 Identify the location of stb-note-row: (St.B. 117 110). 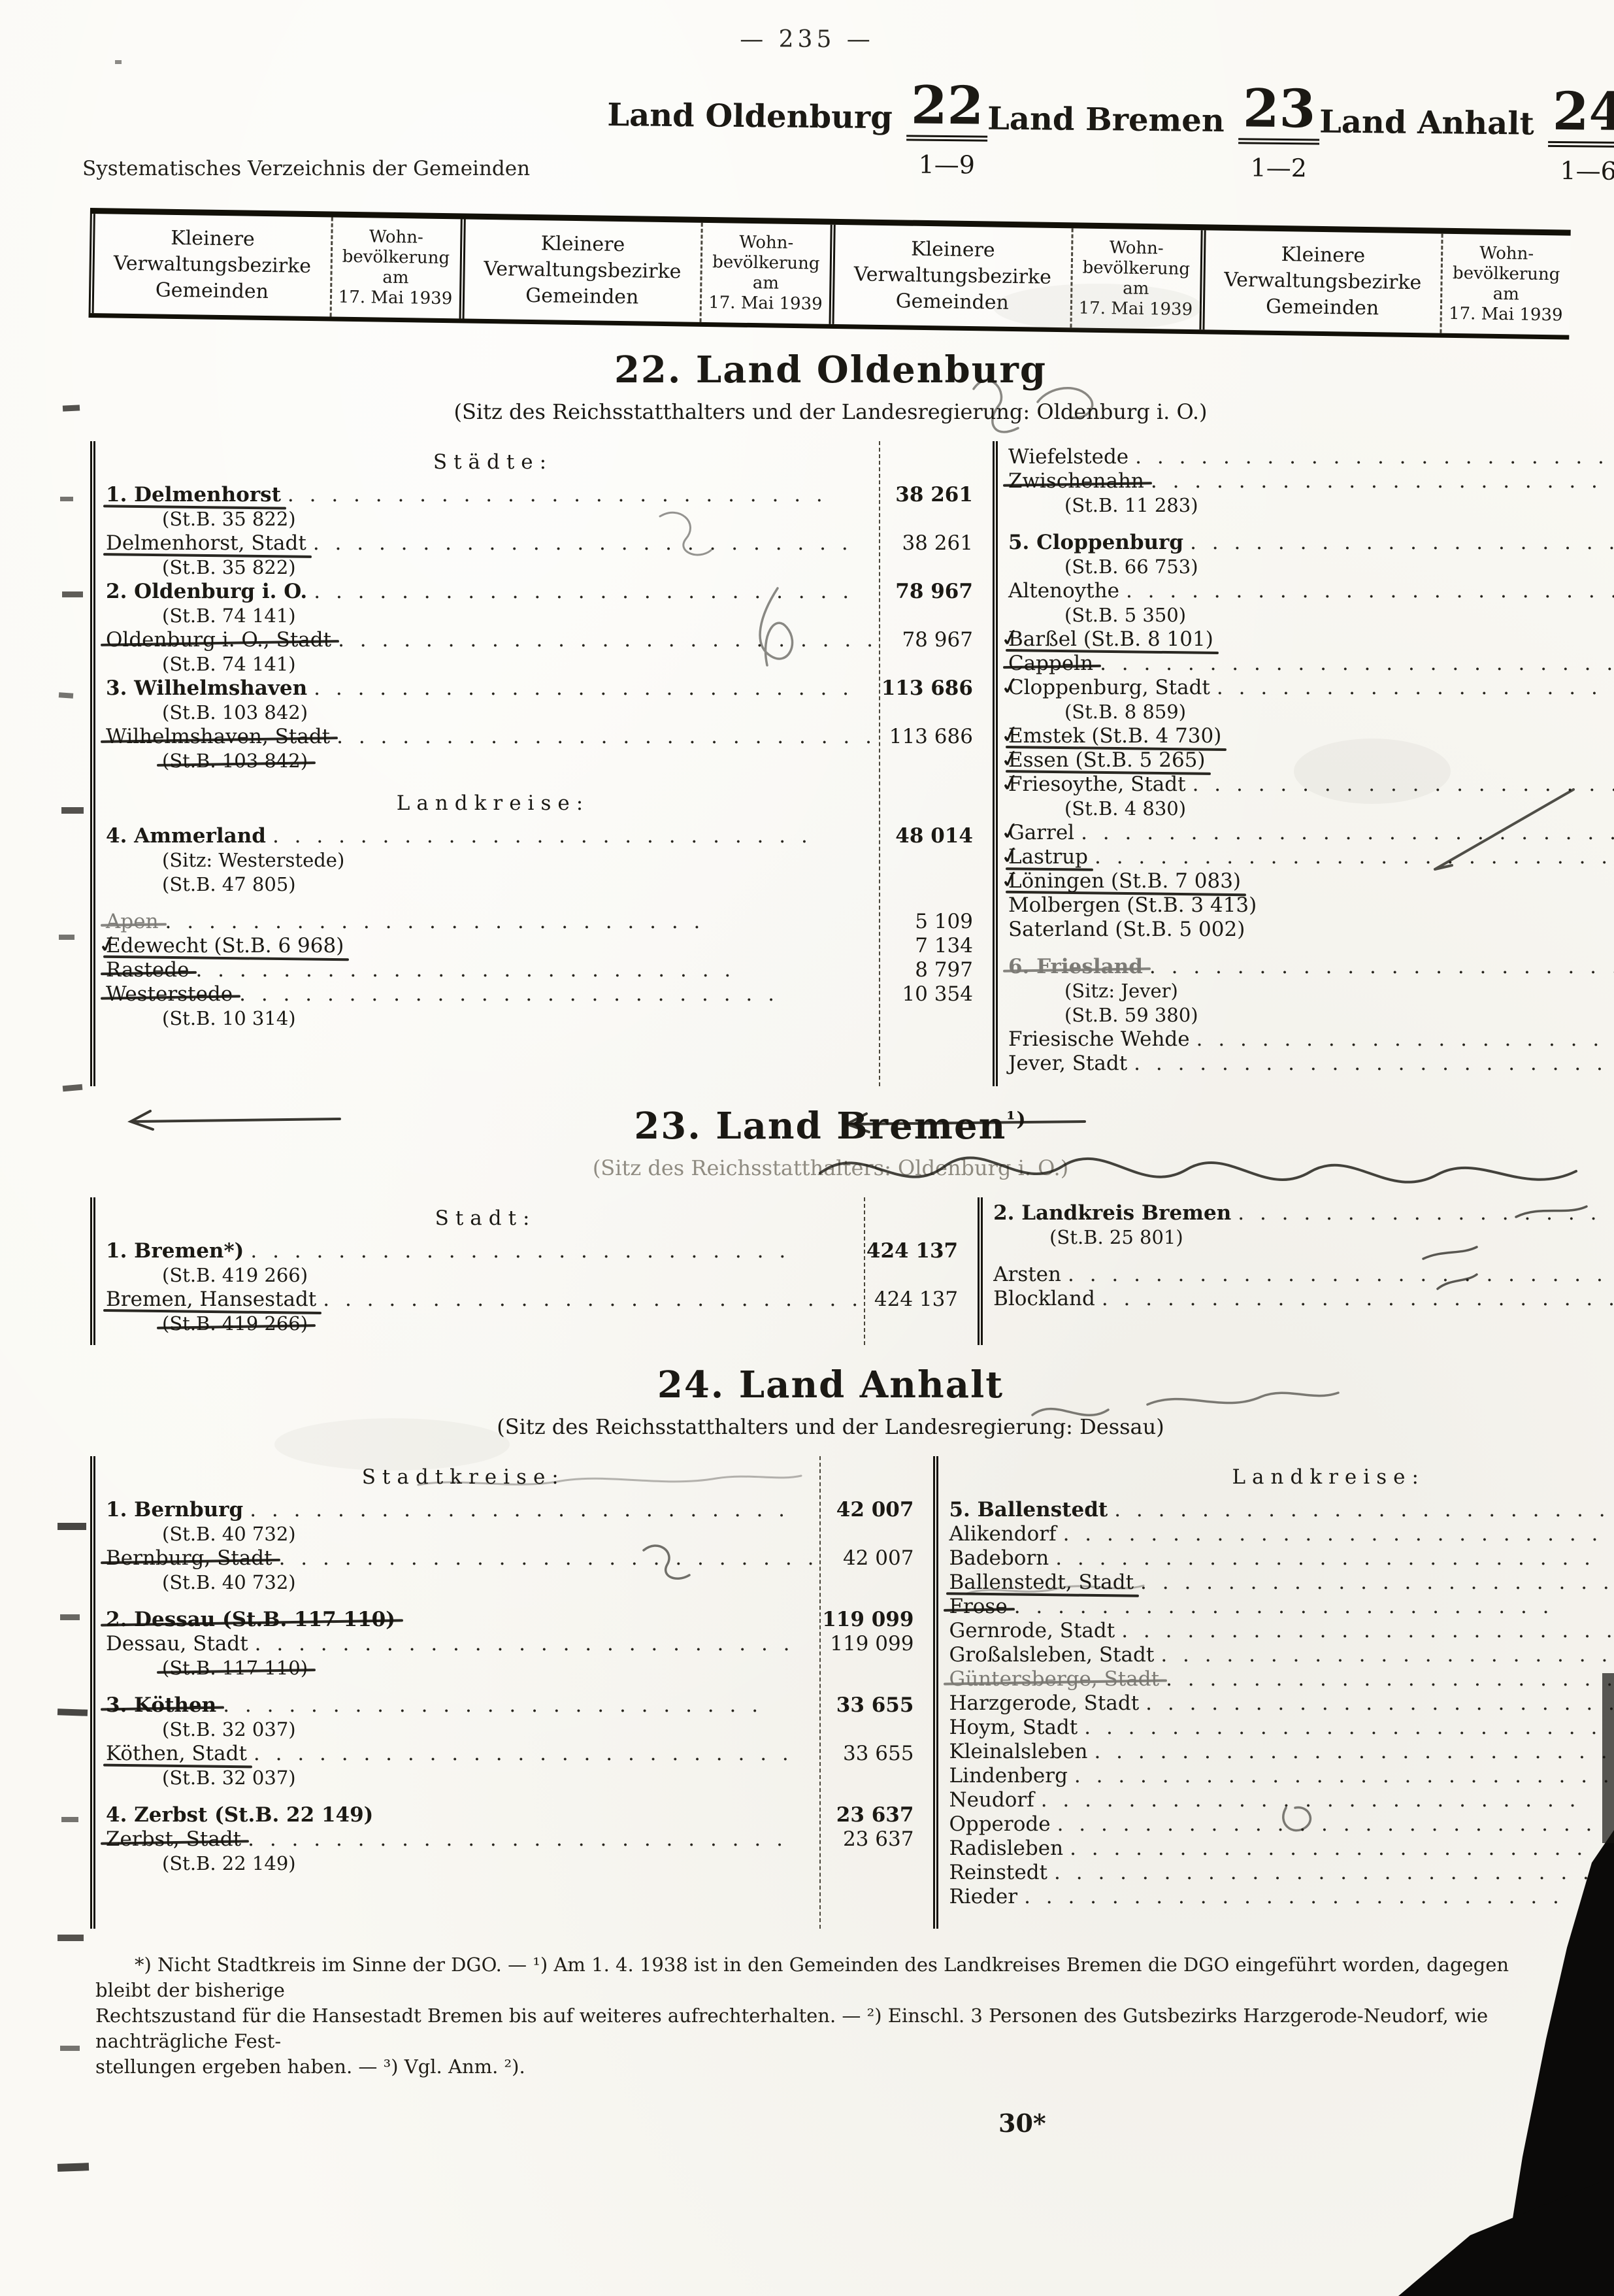
(519, 1668).